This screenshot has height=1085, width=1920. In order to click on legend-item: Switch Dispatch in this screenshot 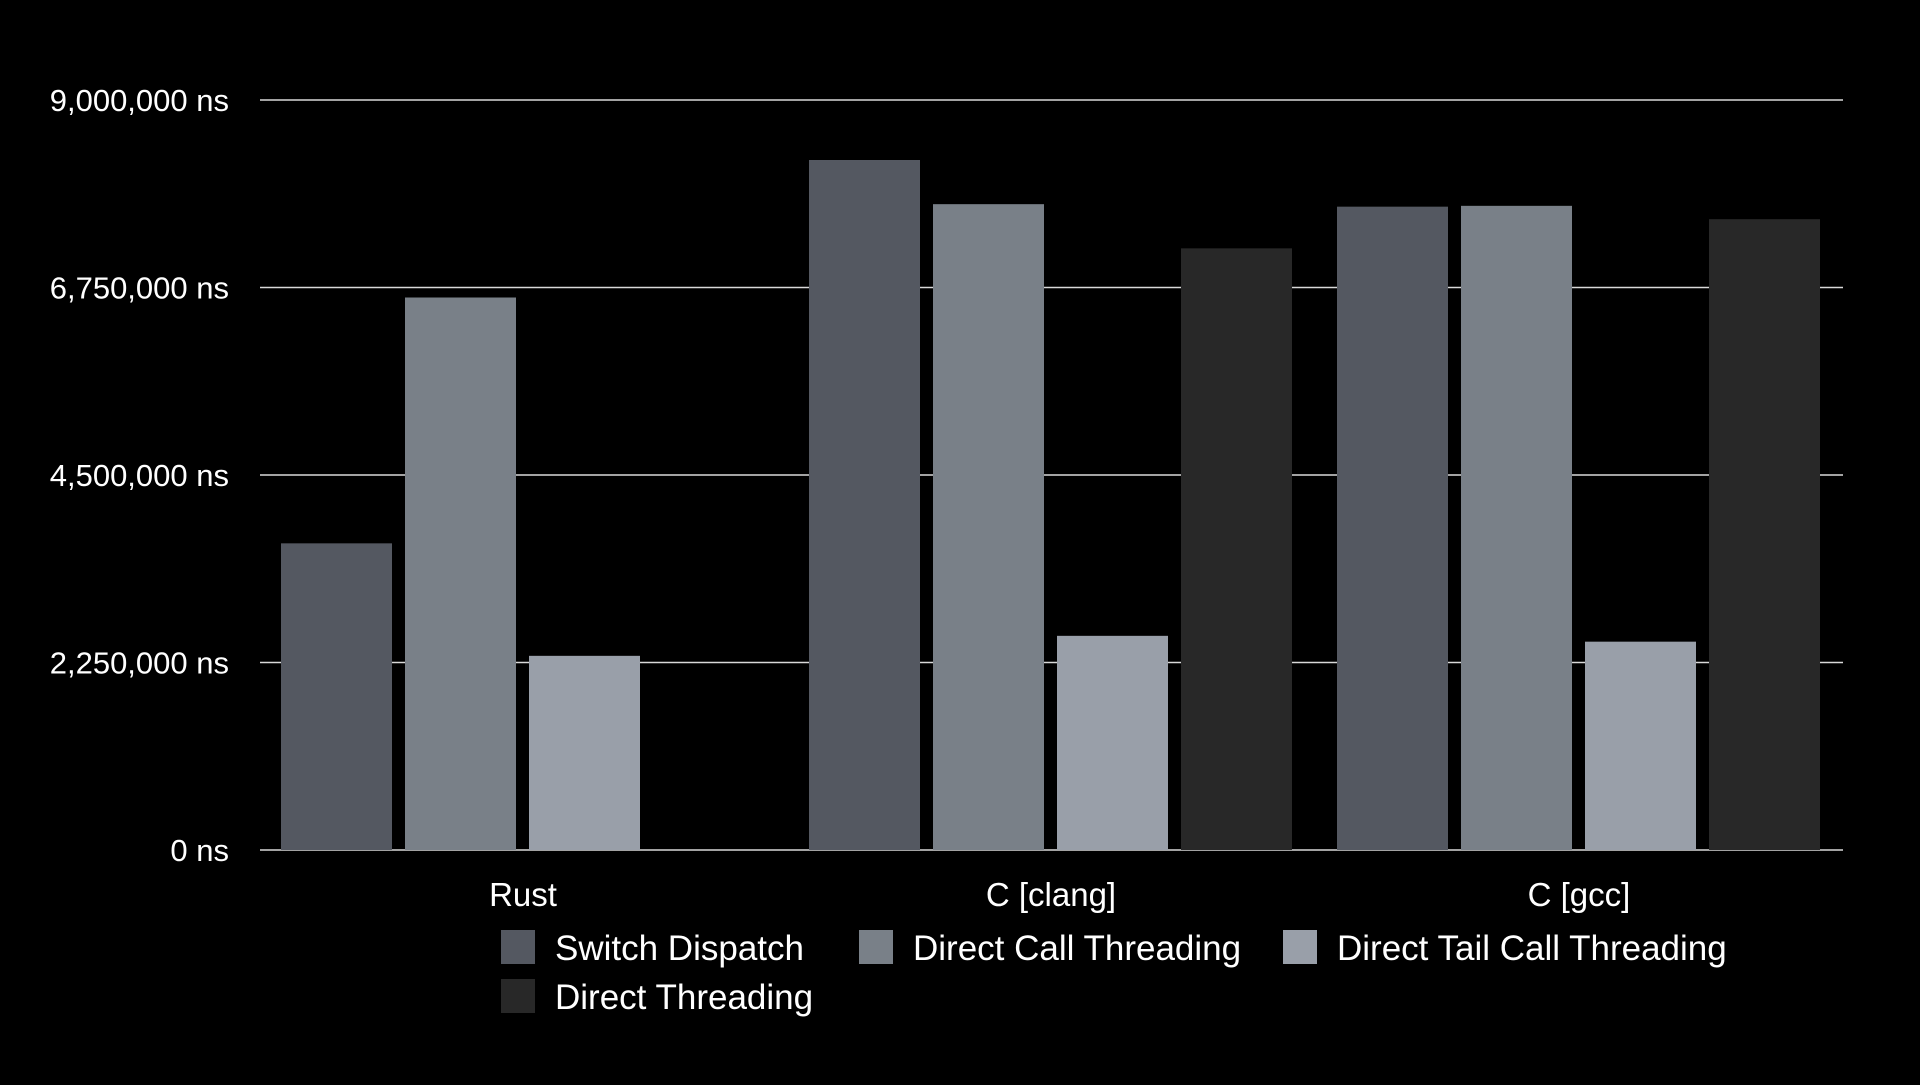, I will do `click(652, 948)`.